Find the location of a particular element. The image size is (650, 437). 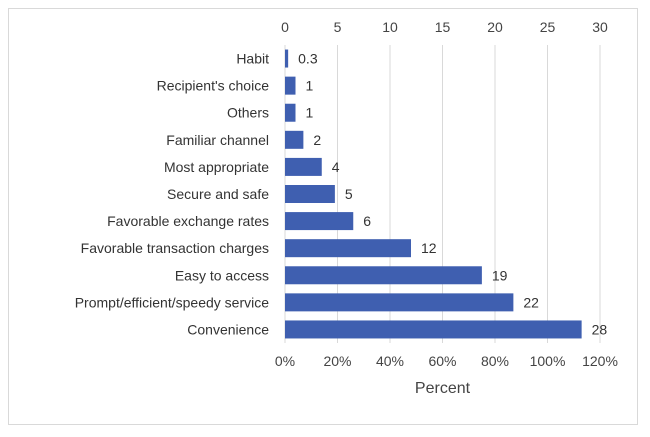

bottom-tick-label: 120% is located at coordinates (600, 361).